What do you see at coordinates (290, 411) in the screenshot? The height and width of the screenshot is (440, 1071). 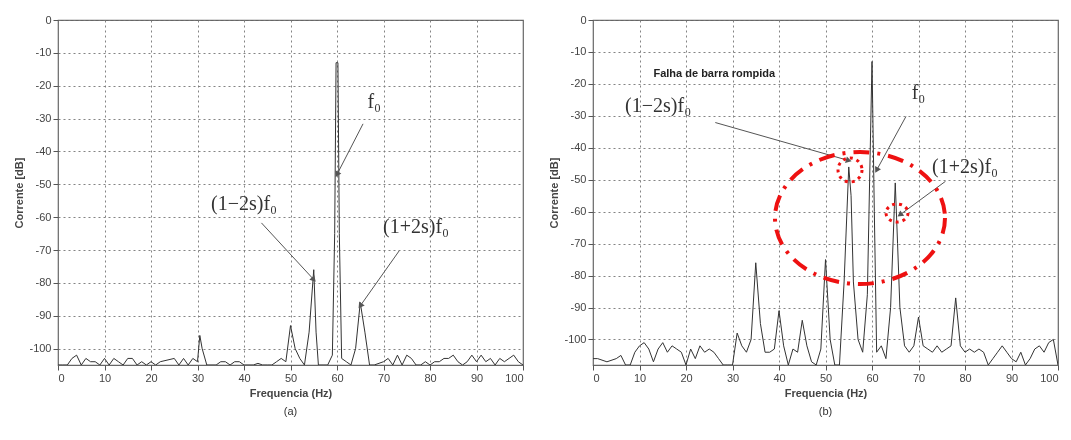 I see `text: (a)` at bounding box center [290, 411].